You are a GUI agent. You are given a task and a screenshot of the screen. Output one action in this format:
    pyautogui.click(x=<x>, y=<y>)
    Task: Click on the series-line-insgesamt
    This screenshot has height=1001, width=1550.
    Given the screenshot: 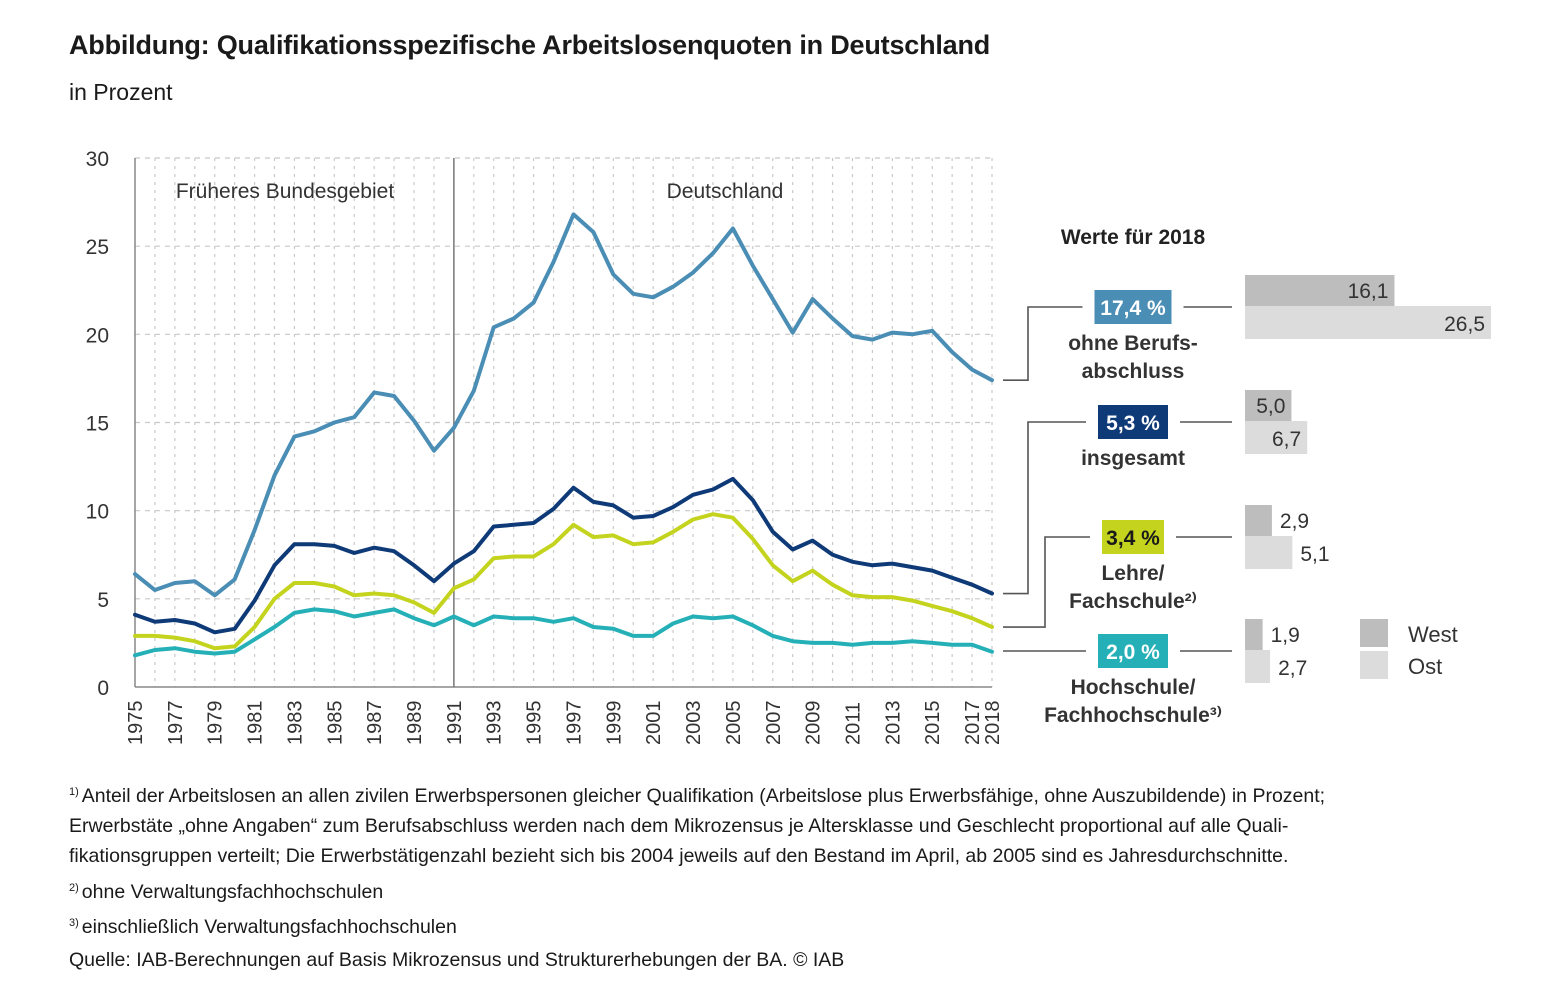 What is the action you would take?
    pyautogui.click(x=563, y=555)
    